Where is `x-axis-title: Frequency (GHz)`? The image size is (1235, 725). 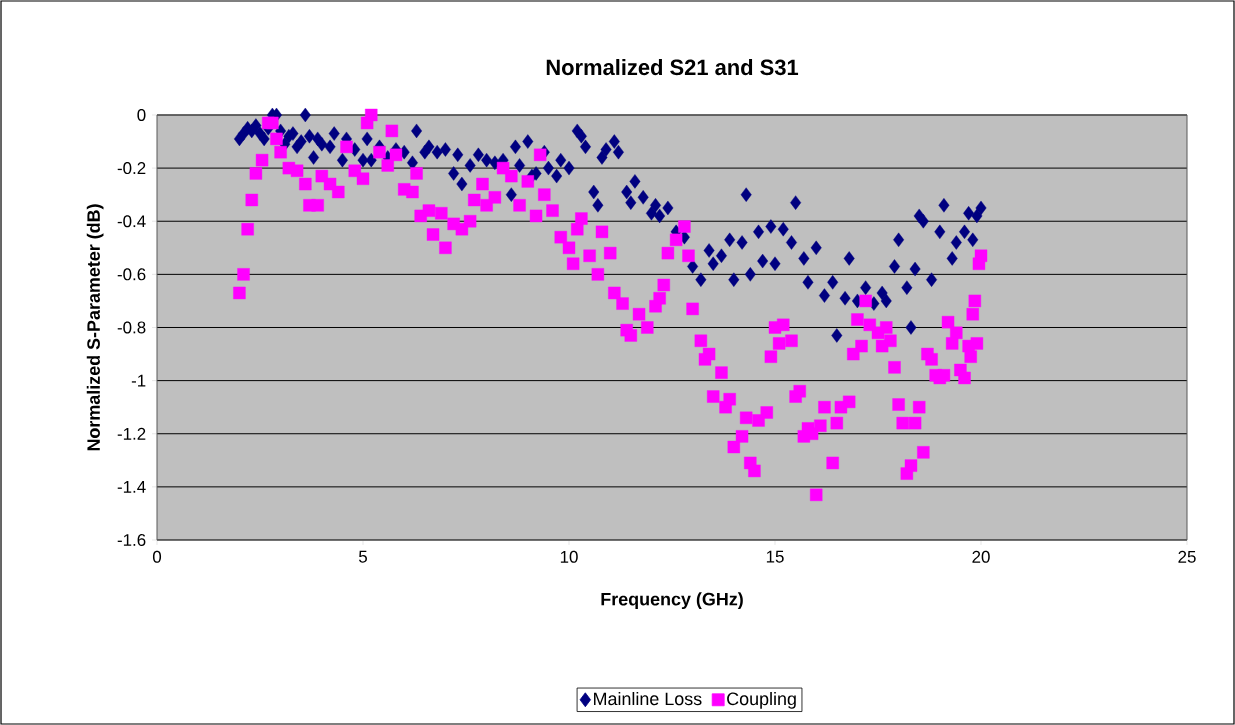
x-axis-title: Frequency (GHz) is located at coordinates (672, 601).